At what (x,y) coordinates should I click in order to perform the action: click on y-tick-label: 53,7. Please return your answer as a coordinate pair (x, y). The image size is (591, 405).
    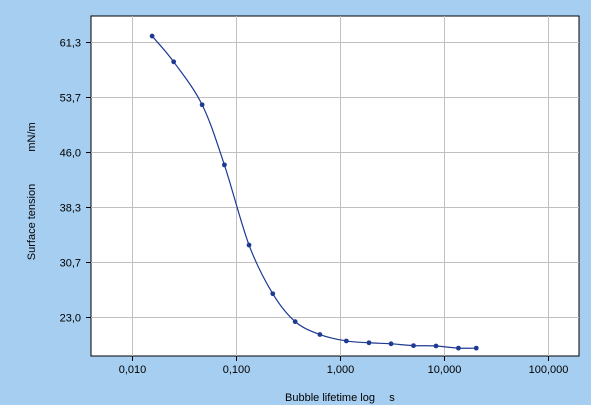
    Looking at the image, I should click on (70, 99).